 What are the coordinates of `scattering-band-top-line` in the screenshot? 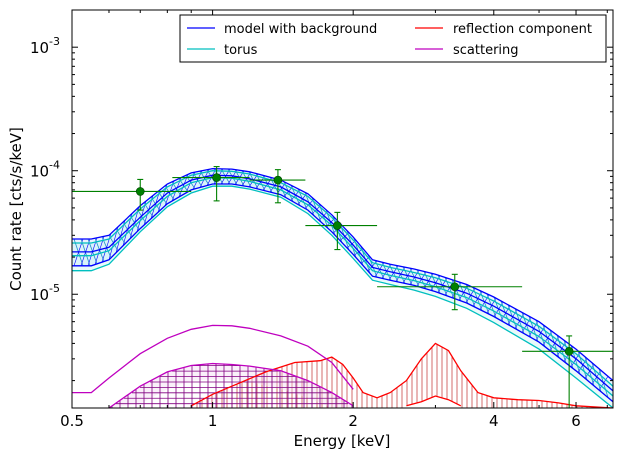 It's located at (231, 385).